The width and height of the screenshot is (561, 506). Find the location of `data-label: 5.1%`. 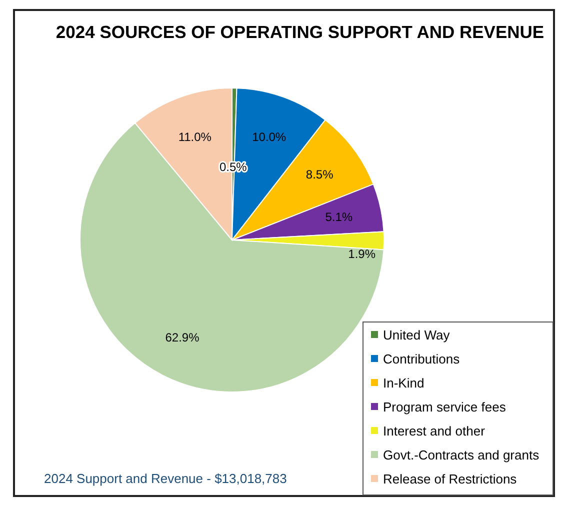

data-label: 5.1% is located at coordinates (339, 217).